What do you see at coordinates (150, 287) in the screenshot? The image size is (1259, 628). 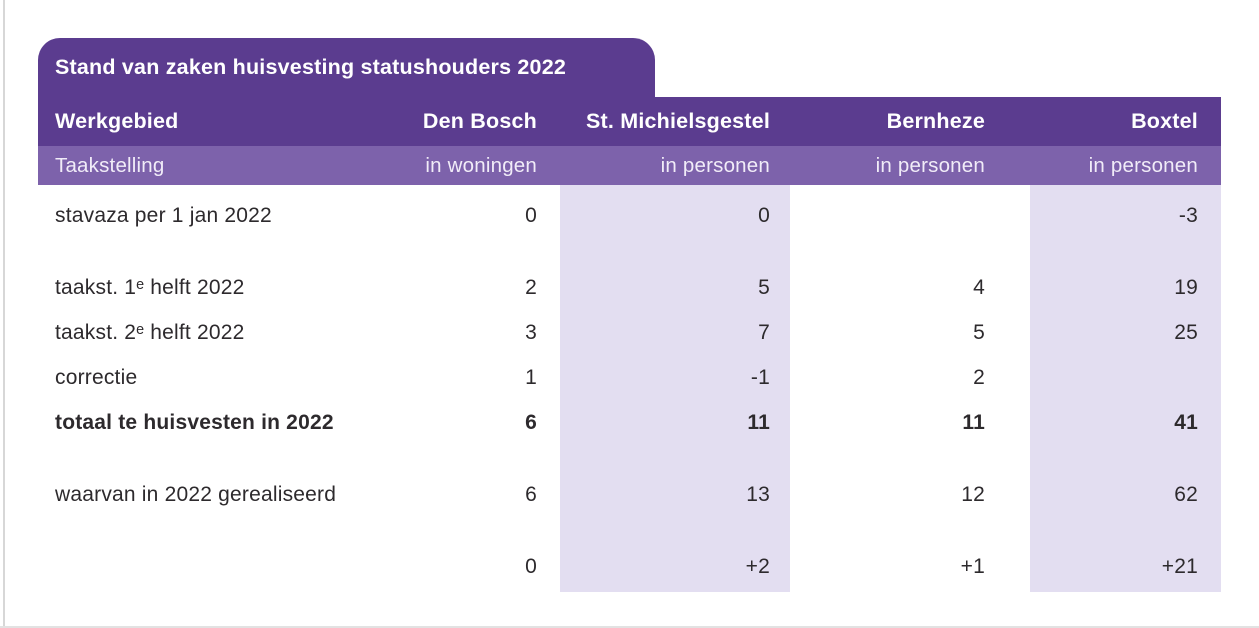 I see `row-label: taakst. 1ᵉ helft 2022` at bounding box center [150, 287].